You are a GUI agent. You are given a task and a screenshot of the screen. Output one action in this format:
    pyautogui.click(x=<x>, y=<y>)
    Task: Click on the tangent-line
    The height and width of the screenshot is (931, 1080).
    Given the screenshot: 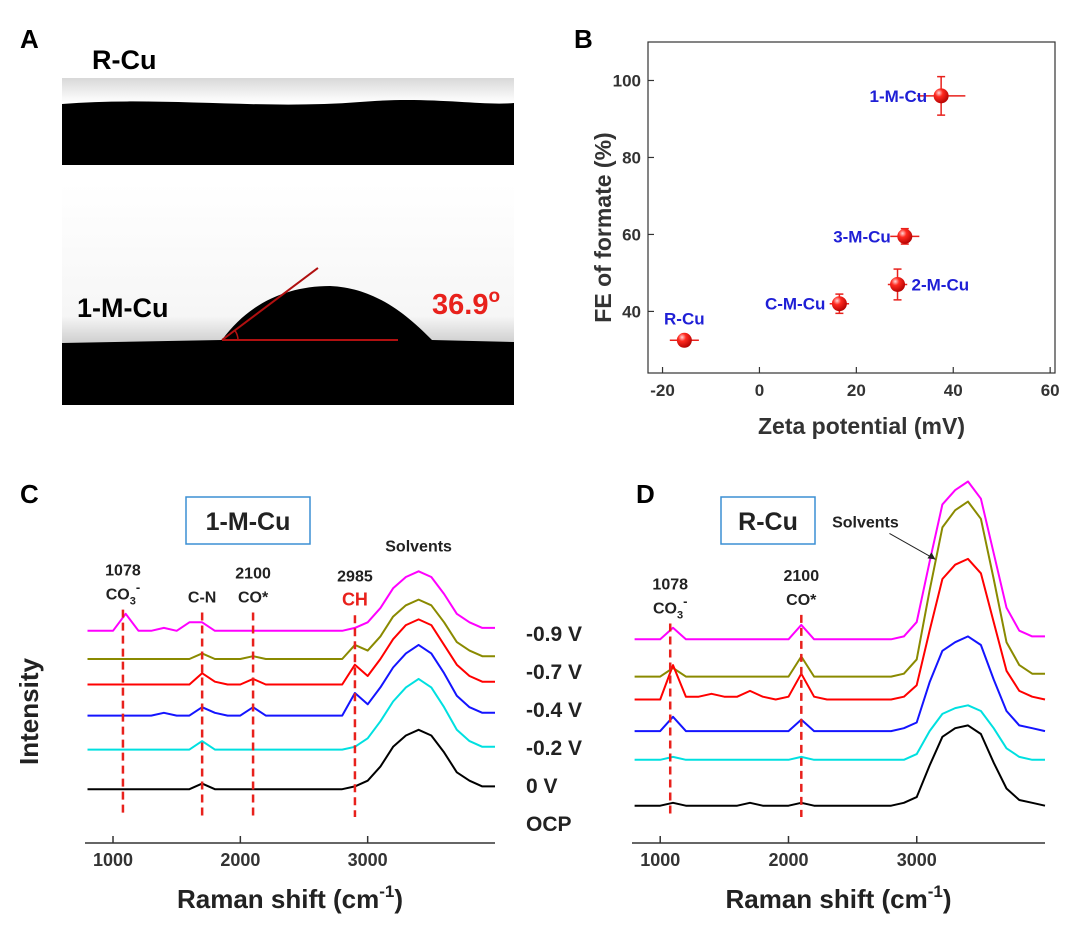 What is the action you would take?
    pyautogui.click(x=270, y=304)
    